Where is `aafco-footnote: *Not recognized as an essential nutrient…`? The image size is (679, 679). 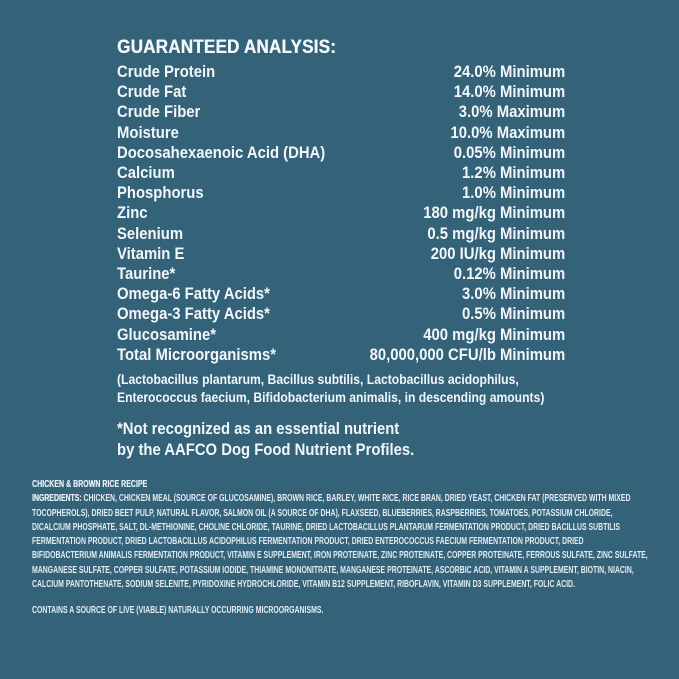 aafco-footnote: *Not recognized as an essential nutrient… is located at coordinates (341, 439).